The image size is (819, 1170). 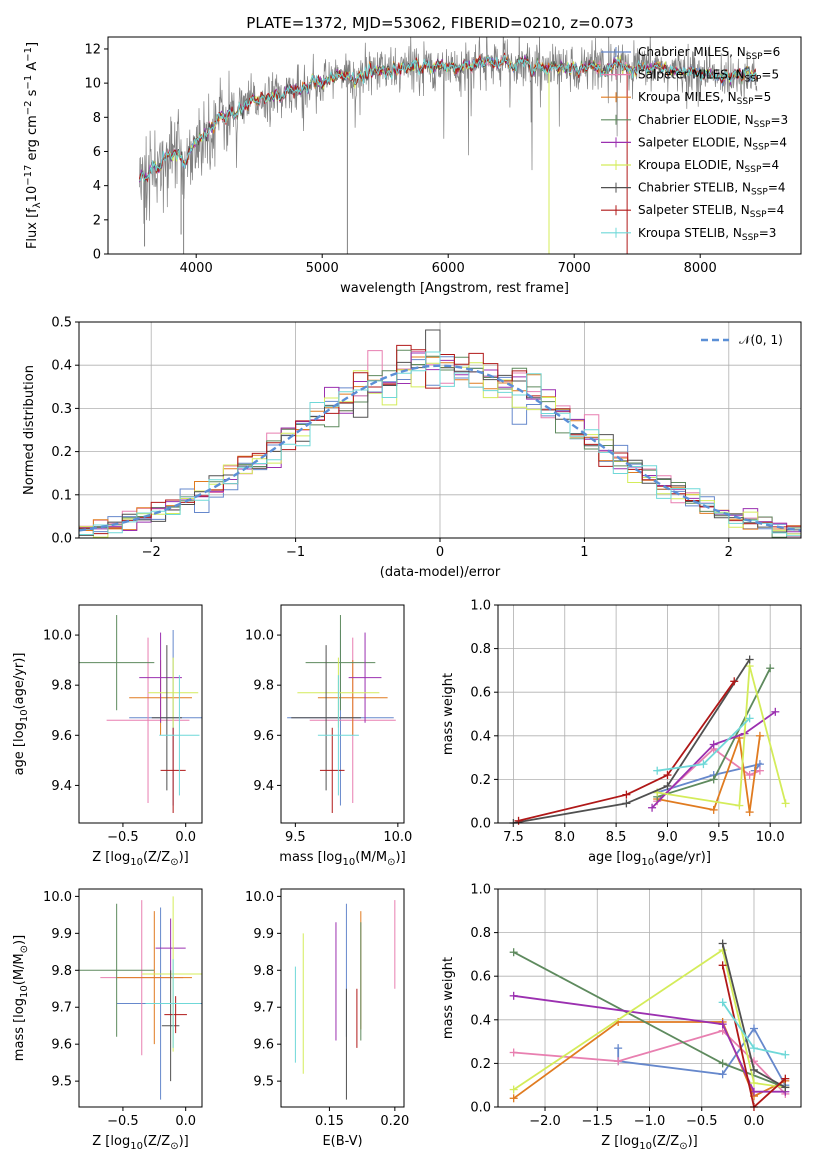 What do you see at coordinates (480, 649) in the screenshot?
I see `y-tick-label: 0.8` at bounding box center [480, 649].